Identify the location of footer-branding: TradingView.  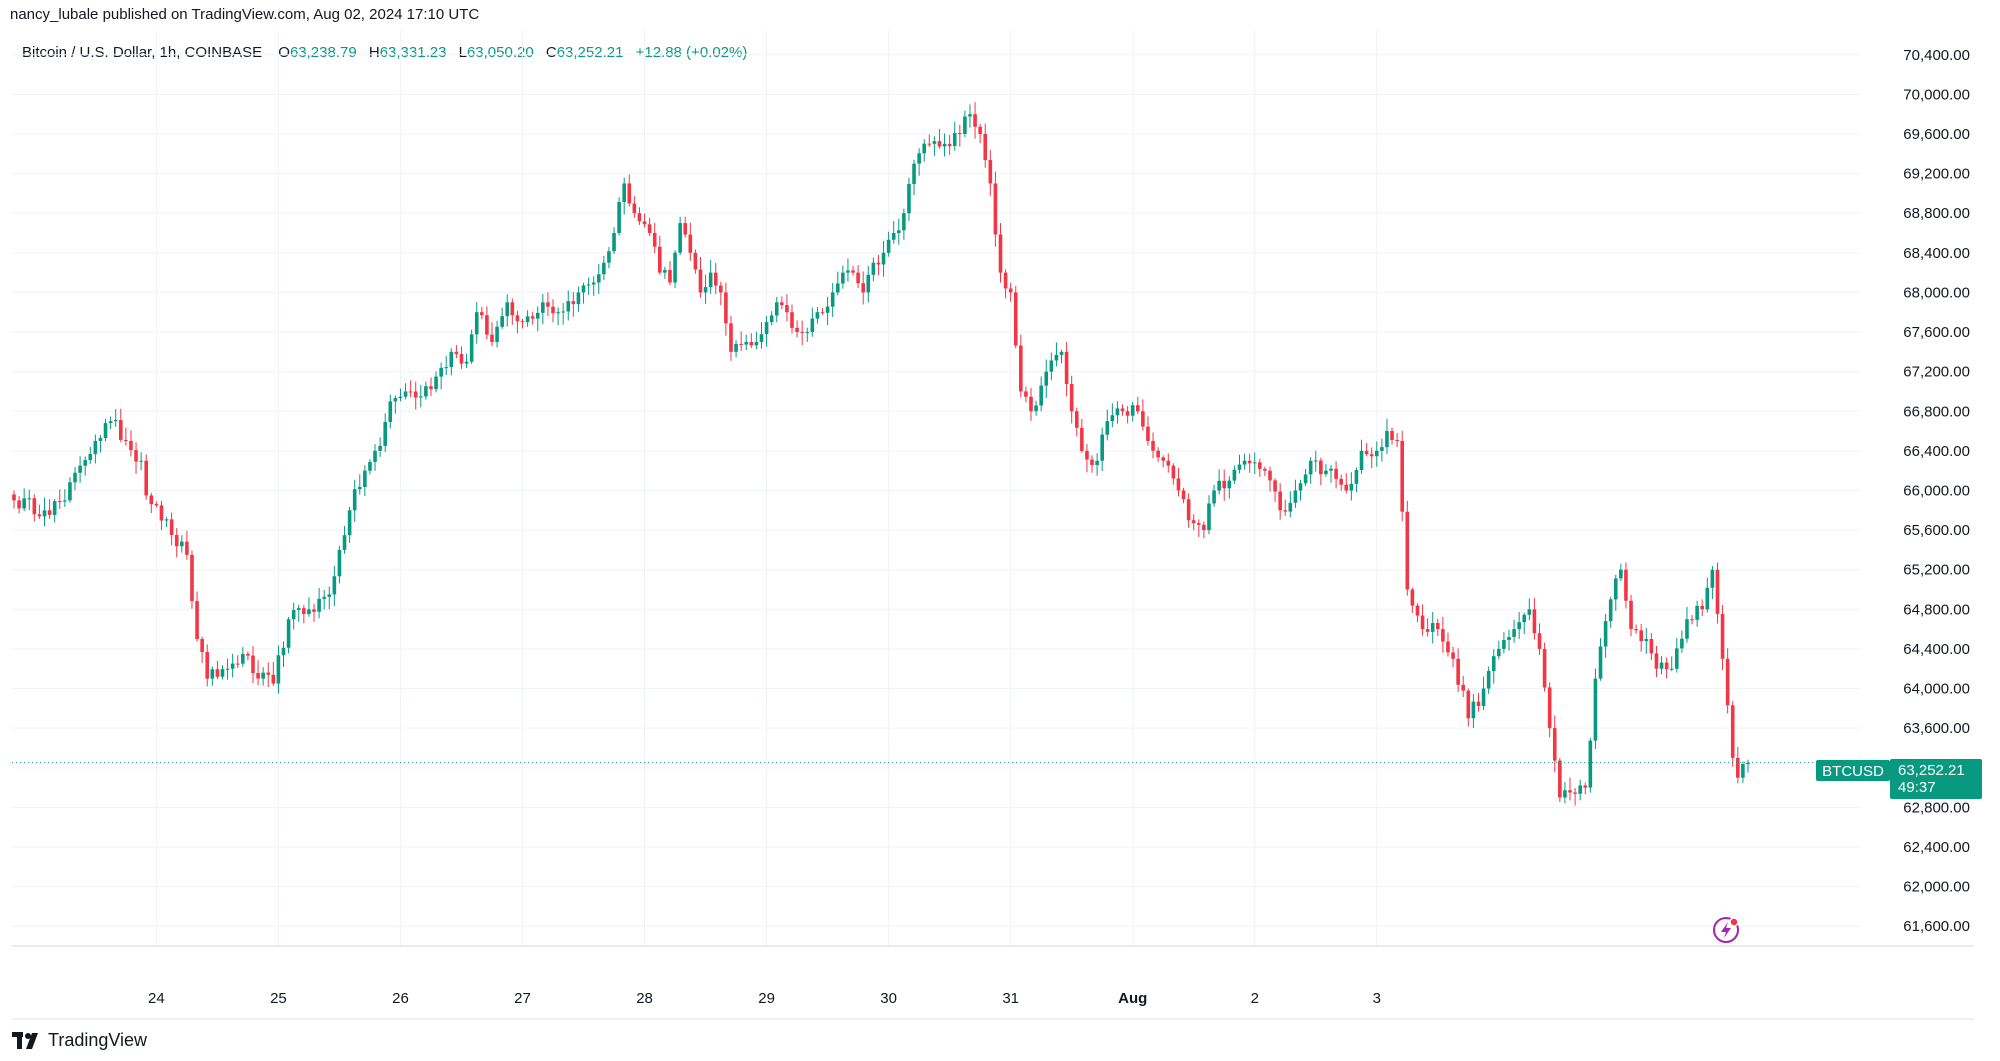
(79, 1040).